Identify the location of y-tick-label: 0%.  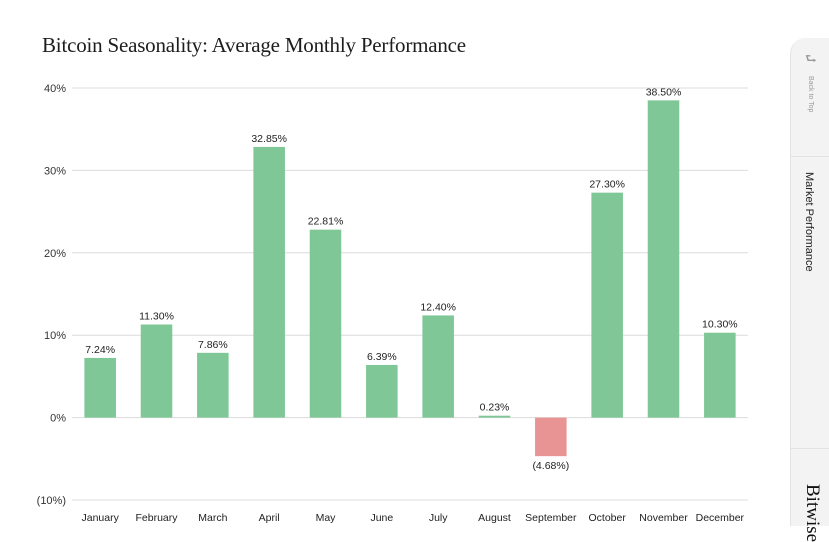
(58, 419).